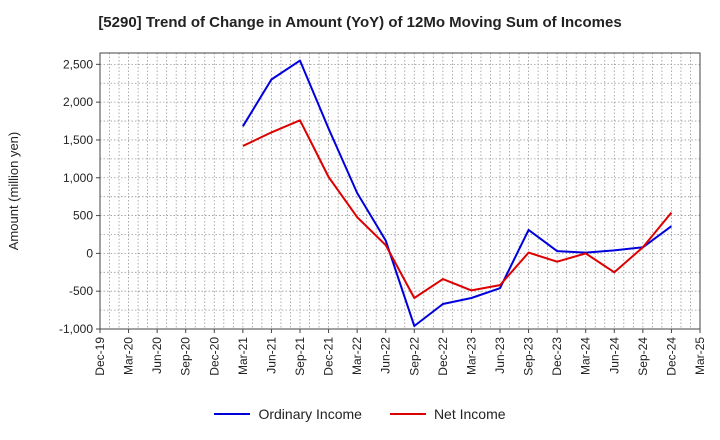 This screenshot has width=720, height=440. Describe the element at coordinates (529, 356) in the screenshot. I see `x-tick-label: Sep-23` at that location.